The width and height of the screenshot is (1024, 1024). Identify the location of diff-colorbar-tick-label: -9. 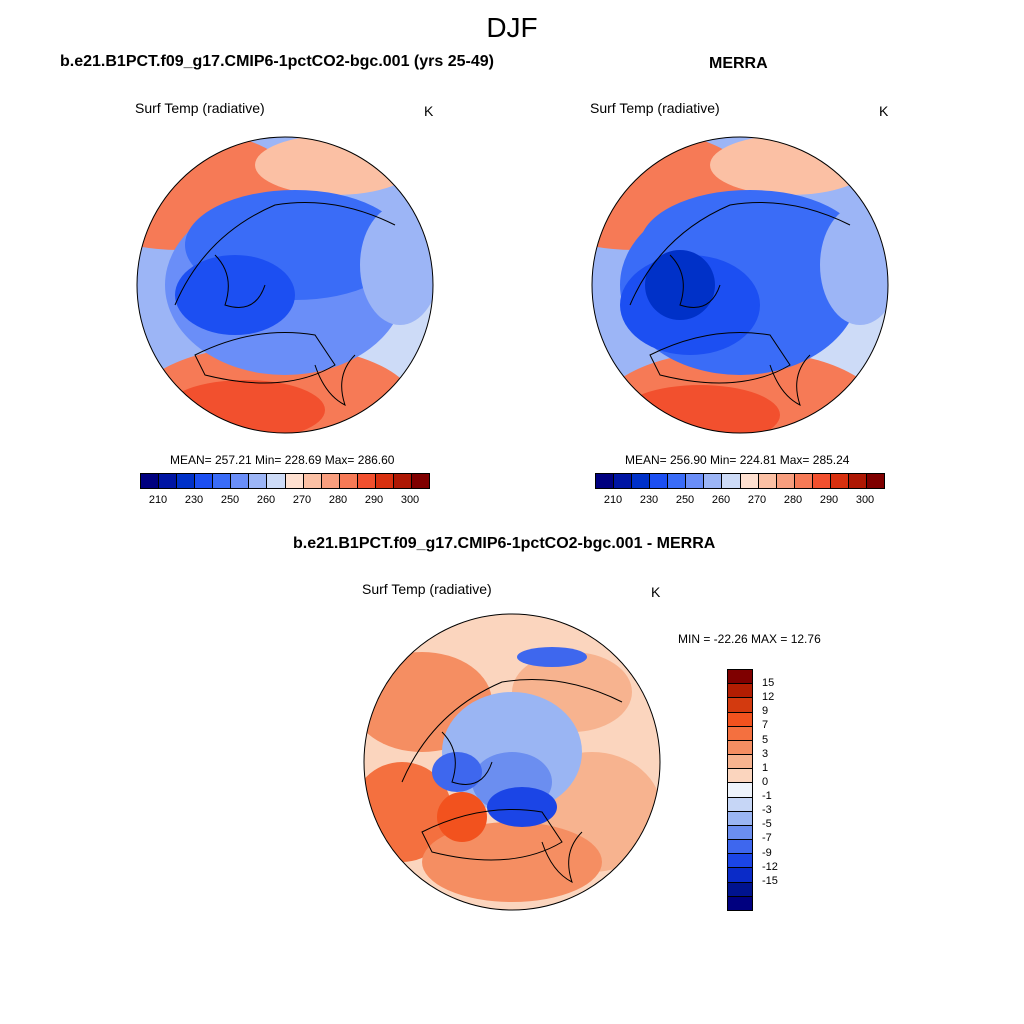
(767, 852).